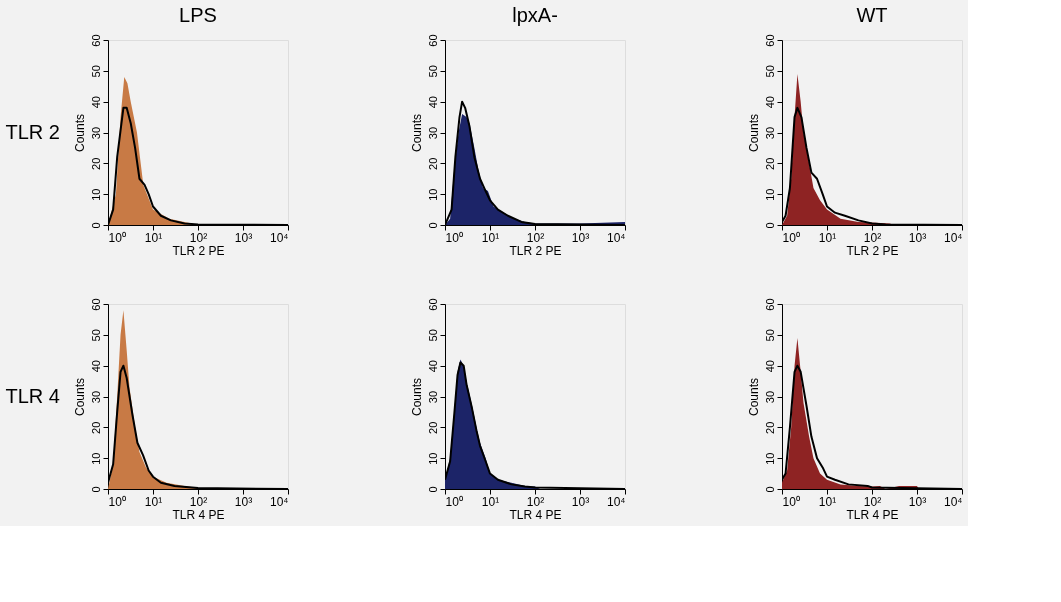  I want to click on chart-title: lpxA-, so click(535, 14).